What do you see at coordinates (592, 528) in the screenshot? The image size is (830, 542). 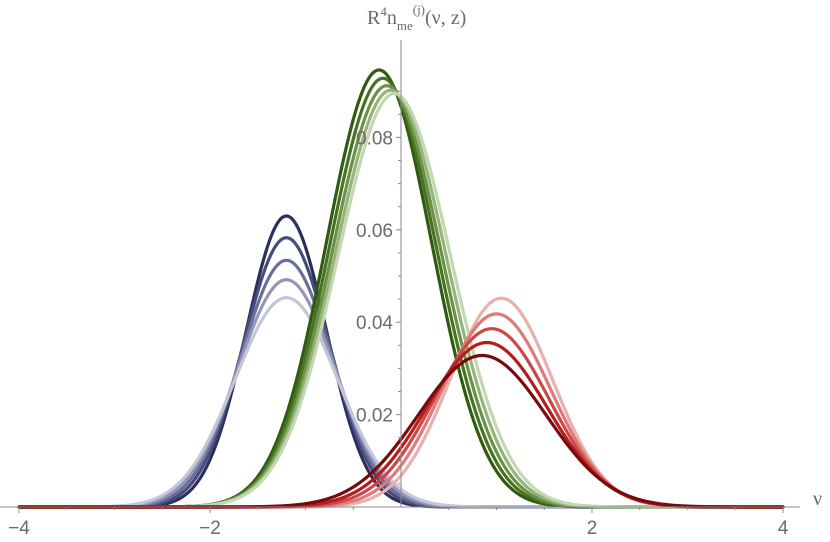 I see `x-tick-label: 2` at bounding box center [592, 528].